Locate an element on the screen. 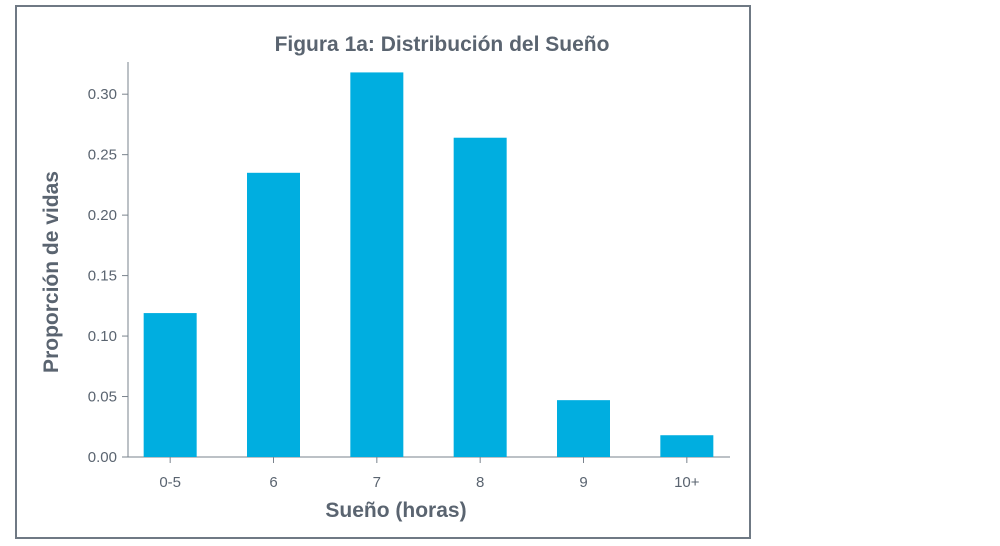  y-tick-label: 0.10 is located at coordinates (102, 336).